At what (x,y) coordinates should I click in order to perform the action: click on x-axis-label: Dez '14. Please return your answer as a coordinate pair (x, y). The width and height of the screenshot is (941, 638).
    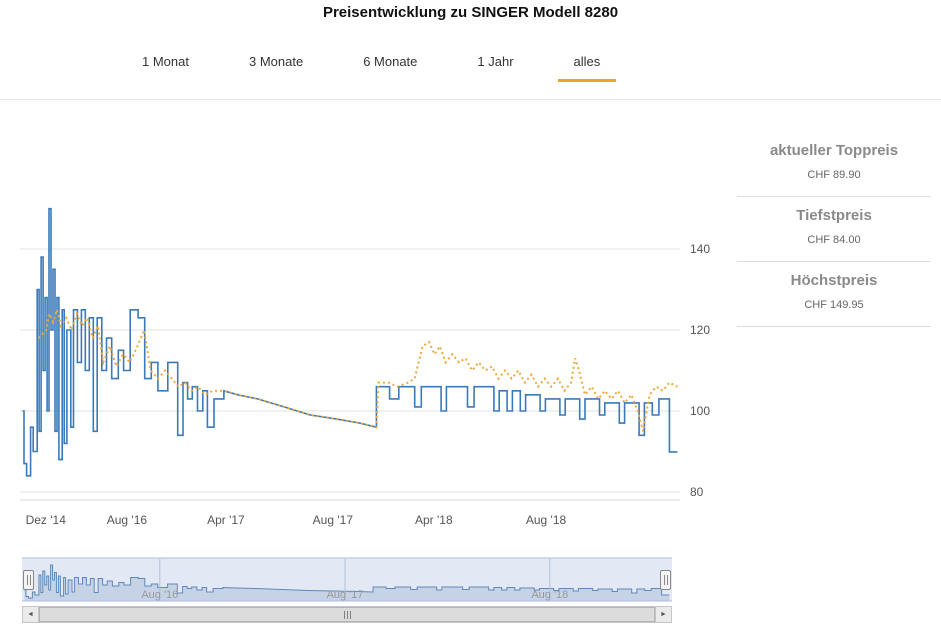
    Looking at the image, I should click on (45, 520).